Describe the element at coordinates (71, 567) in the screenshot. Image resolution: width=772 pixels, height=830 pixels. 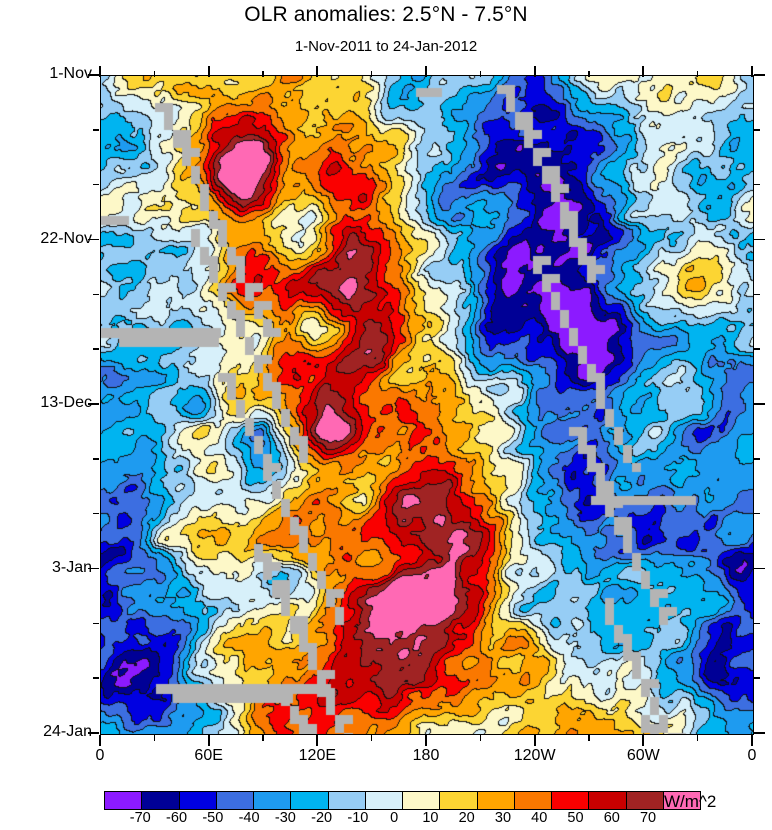
I see `y-axis-tick-label: 3-Jan` at that location.